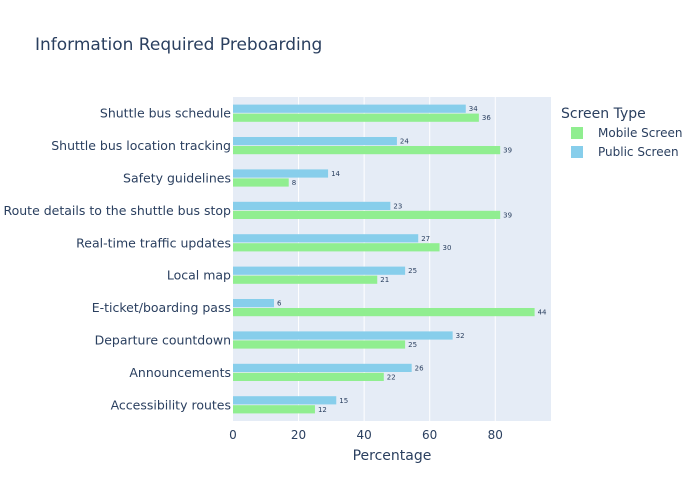 Image resolution: width=700 pixels, height=500 pixels. What do you see at coordinates (165, 113) in the screenshot?
I see `category-label: Shuttle bus schedule` at bounding box center [165, 113].